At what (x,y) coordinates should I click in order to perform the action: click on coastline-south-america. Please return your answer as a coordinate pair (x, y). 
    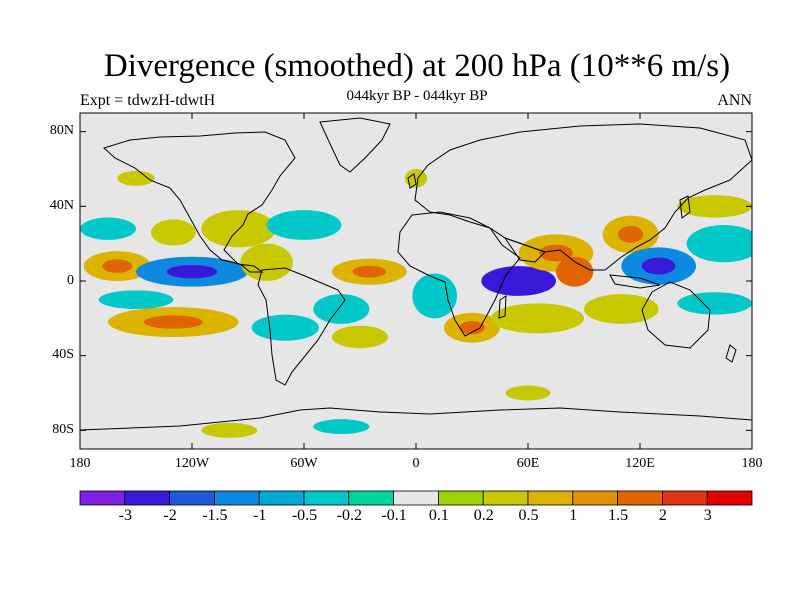
    Looking at the image, I should click on (301, 326).